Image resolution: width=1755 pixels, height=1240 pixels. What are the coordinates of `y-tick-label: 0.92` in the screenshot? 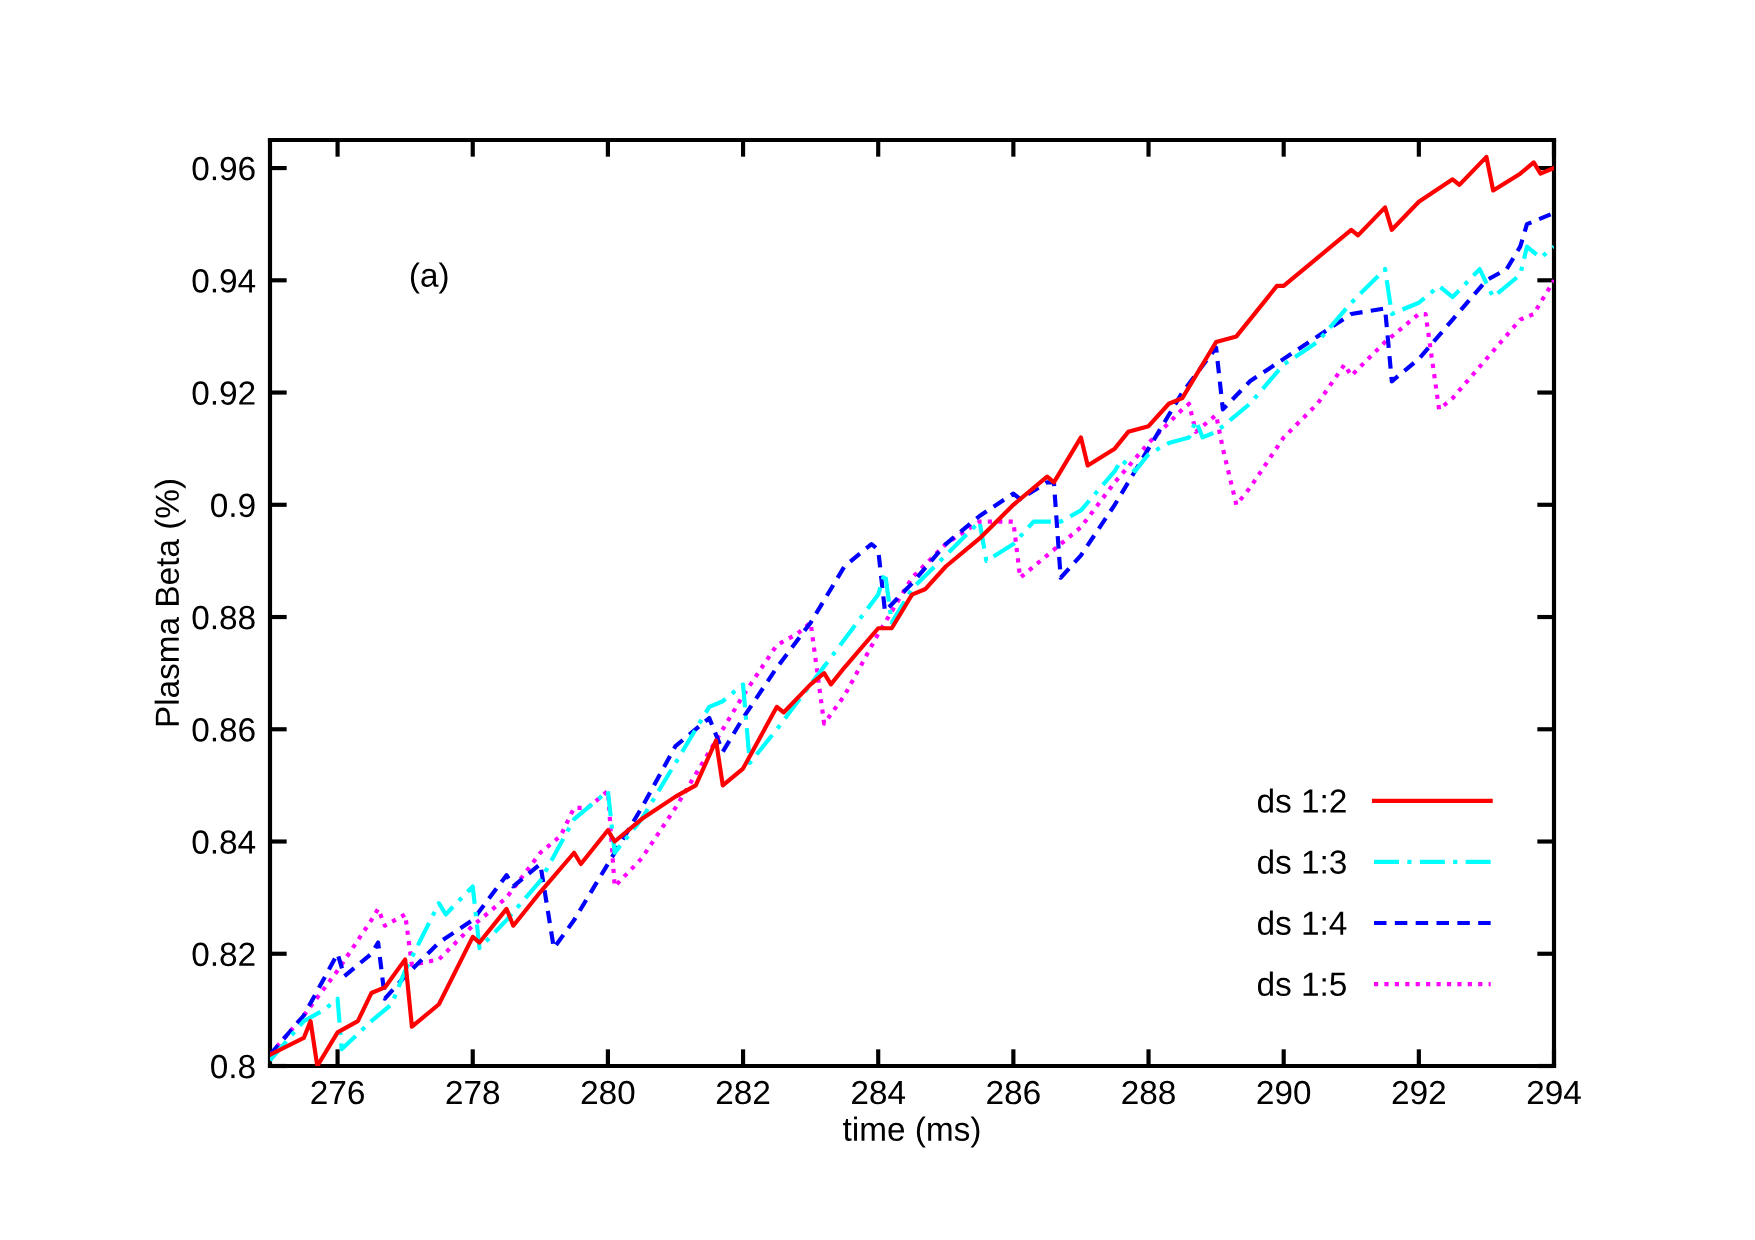 It's located at (223, 393).